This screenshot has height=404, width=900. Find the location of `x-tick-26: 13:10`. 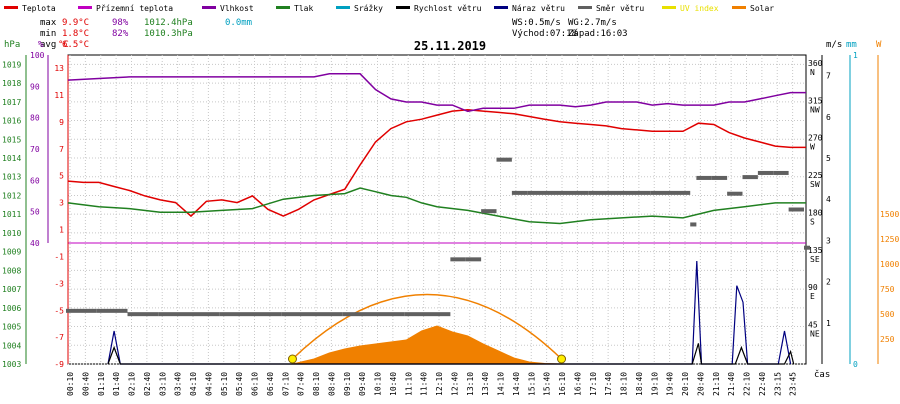

x-tick-26: 13:10 is located at coordinates (470, 384).